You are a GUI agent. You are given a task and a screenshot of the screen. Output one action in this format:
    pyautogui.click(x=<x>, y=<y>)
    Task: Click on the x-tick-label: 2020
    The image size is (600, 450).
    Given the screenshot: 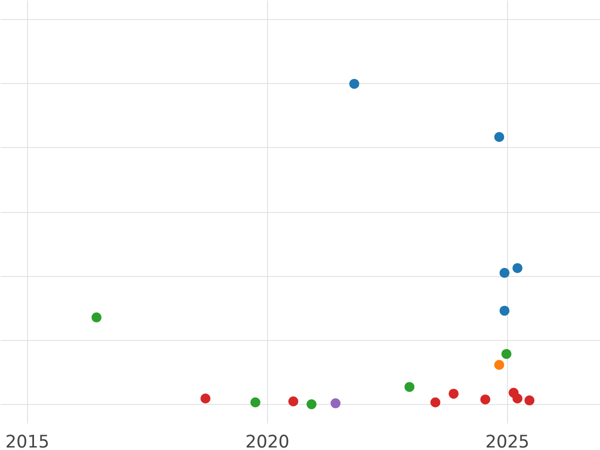 What is the action you would take?
    pyautogui.click(x=267, y=441)
    